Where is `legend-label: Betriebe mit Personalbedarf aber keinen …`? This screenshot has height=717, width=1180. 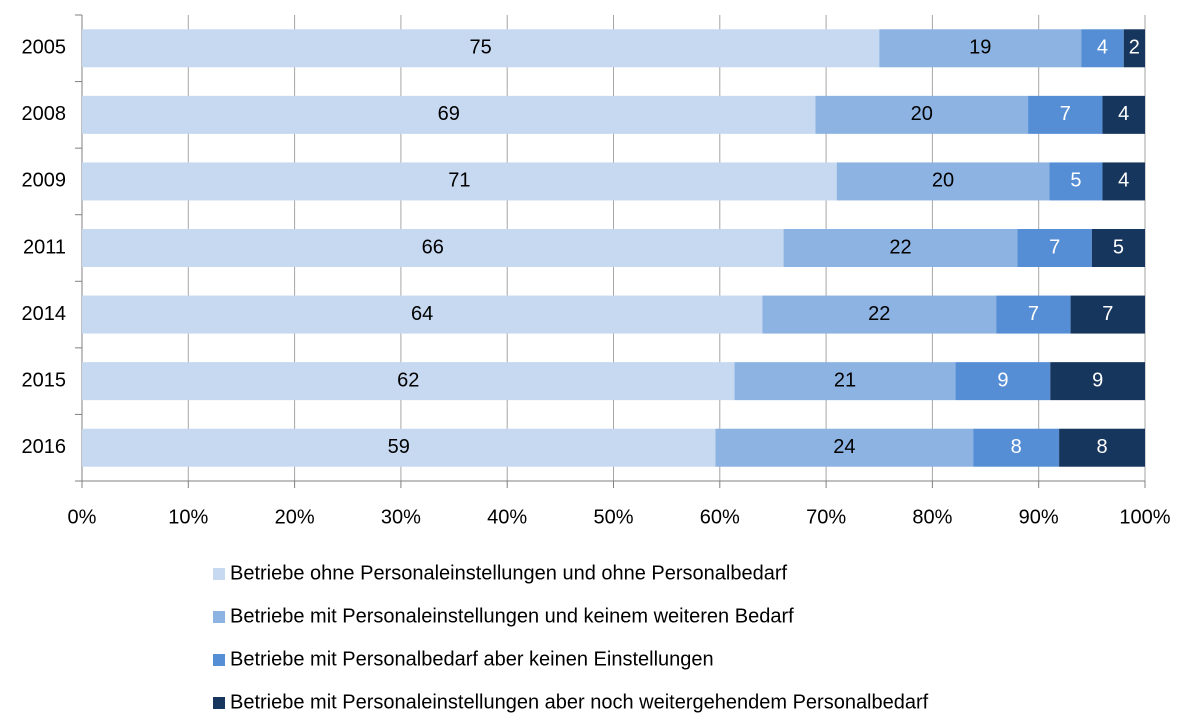
legend-label: Betriebe mit Personalbedarf aber keinen … is located at coordinates (472, 659).